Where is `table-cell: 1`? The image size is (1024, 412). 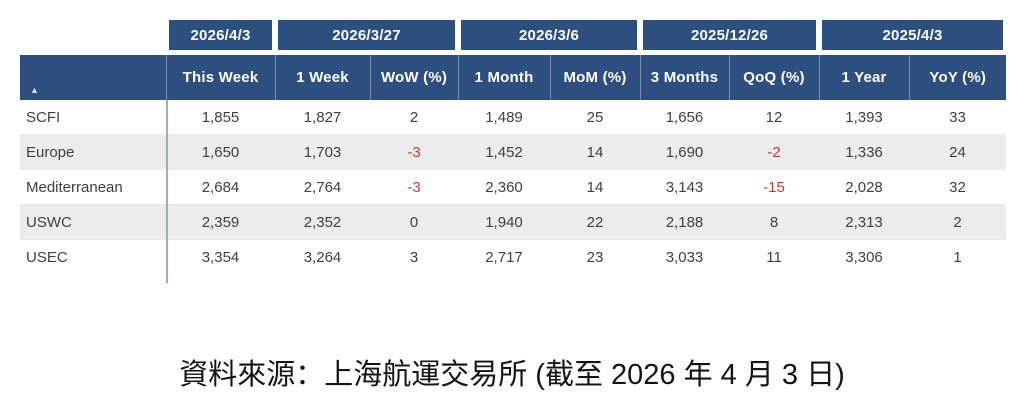 table-cell: 1 is located at coordinates (958, 256).